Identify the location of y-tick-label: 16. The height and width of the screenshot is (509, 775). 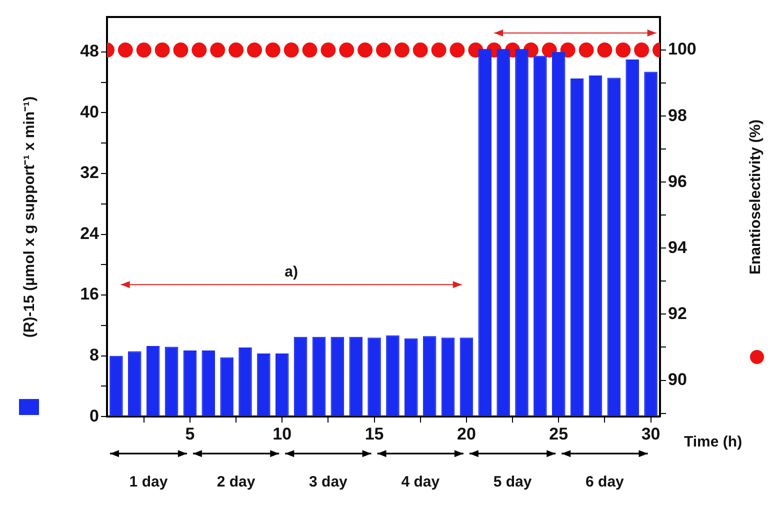
(89, 294).